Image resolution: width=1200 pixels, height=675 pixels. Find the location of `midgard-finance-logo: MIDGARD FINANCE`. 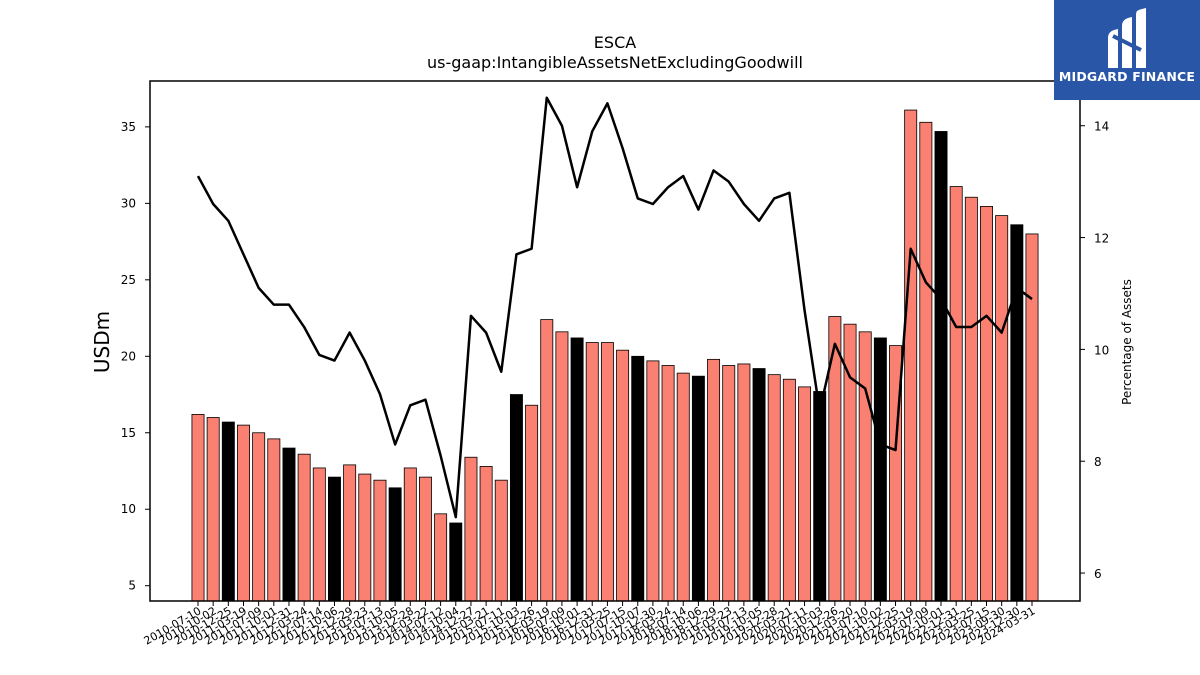

midgard-finance-logo: MIDGARD FINANCE is located at coordinates (1127, 50).